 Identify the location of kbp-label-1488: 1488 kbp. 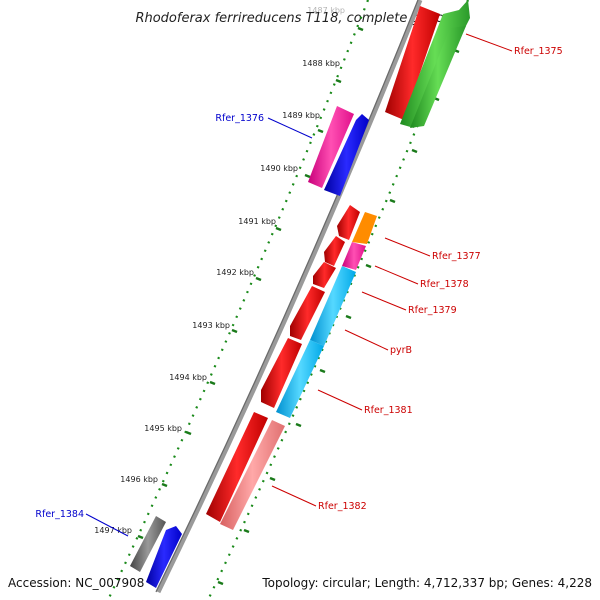
(321, 63).